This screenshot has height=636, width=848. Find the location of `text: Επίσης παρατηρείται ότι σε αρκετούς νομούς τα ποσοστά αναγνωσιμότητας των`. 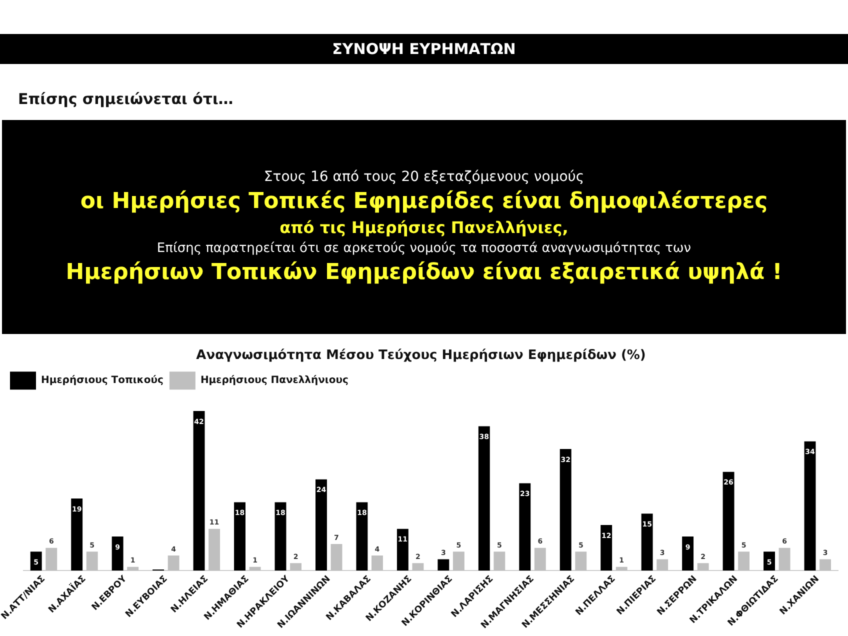

text: Επίσης παρατηρείται ότι σε αρκετούς νομούς τα ποσοστά αναγνωσιμότητας των is located at coordinates (424, 248).